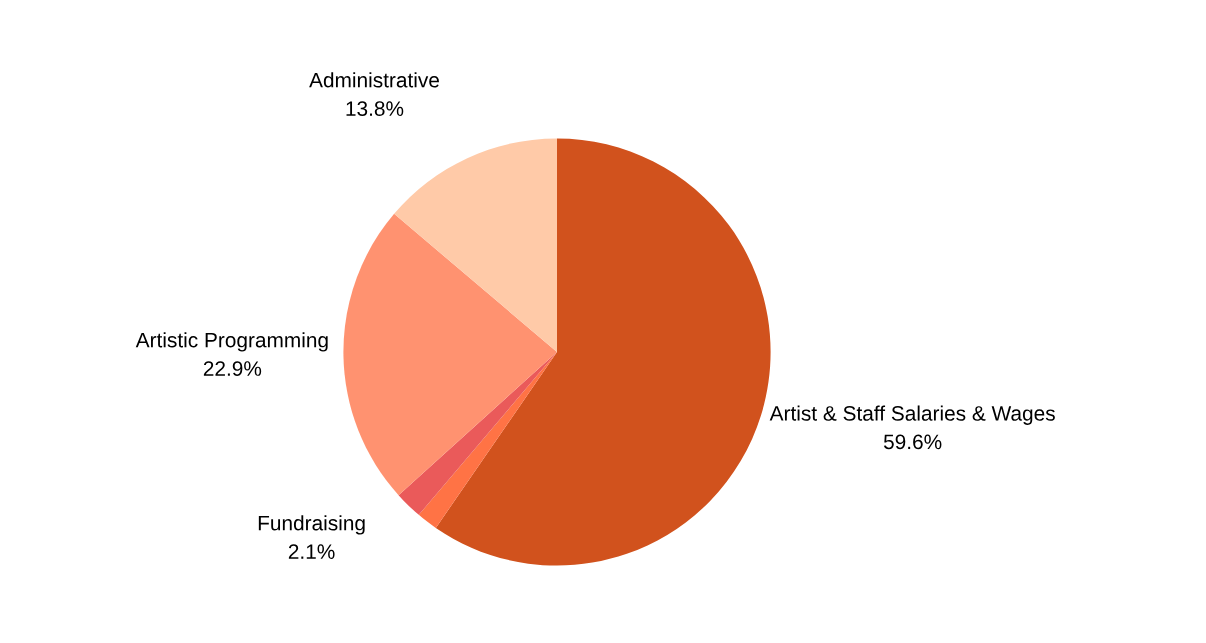 This screenshot has height=643, width=1206. Describe the element at coordinates (231, 342) in the screenshot. I see `slice-label: Artistic Programming` at that location.